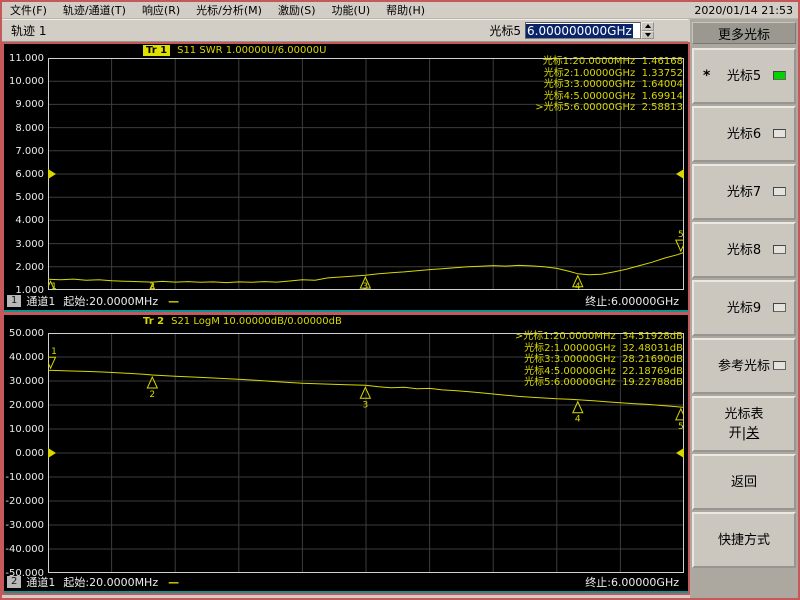  What do you see at coordinates (29, 174) in the screenshot?
I see `y-axis-tick-label: 6.000` at bounding box center [29, 174].